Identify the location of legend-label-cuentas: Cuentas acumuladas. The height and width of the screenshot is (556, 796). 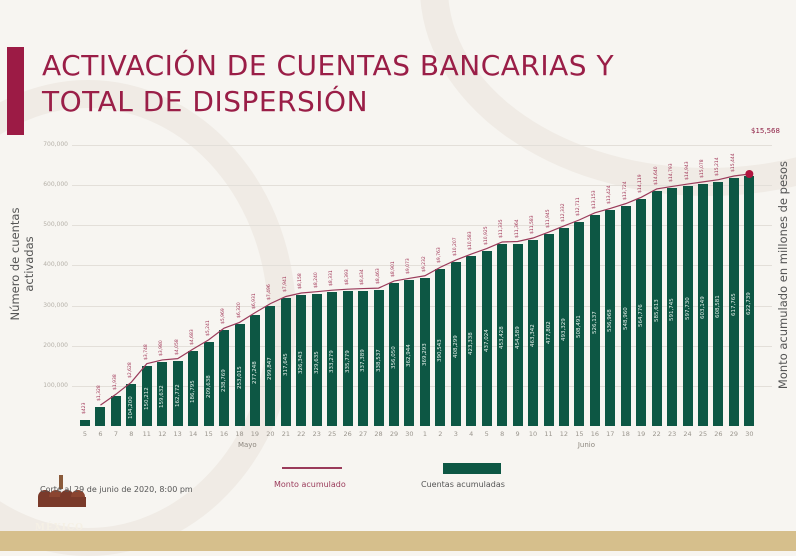
(463, 484).